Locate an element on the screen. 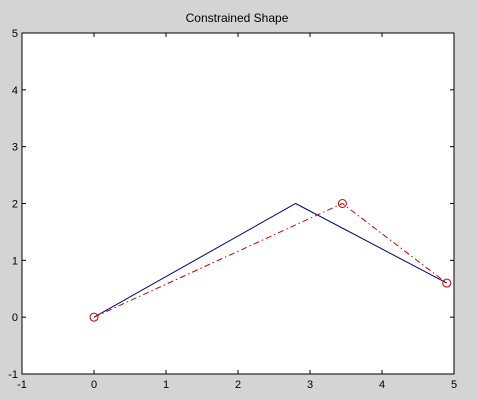 The width and height of the screenshot is (478, 400). x-tick-label: 1 is located at coordinates (166, 385).